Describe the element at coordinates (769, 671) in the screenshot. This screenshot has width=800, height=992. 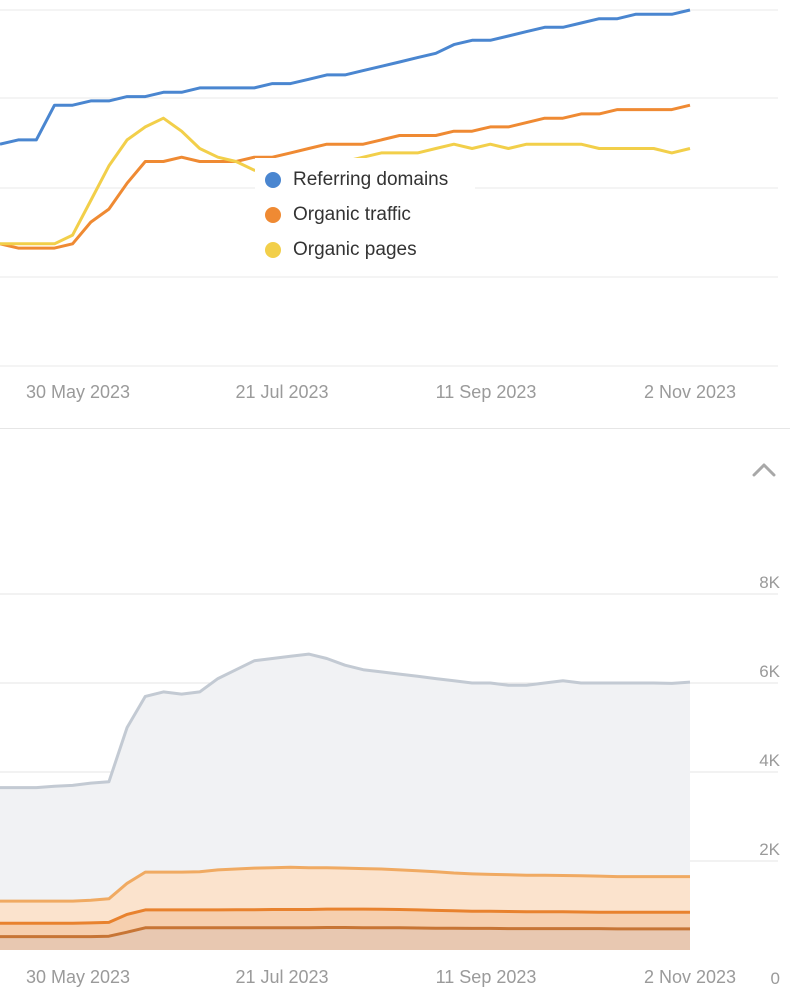
I see `y-tick-label: 6K` at that location.